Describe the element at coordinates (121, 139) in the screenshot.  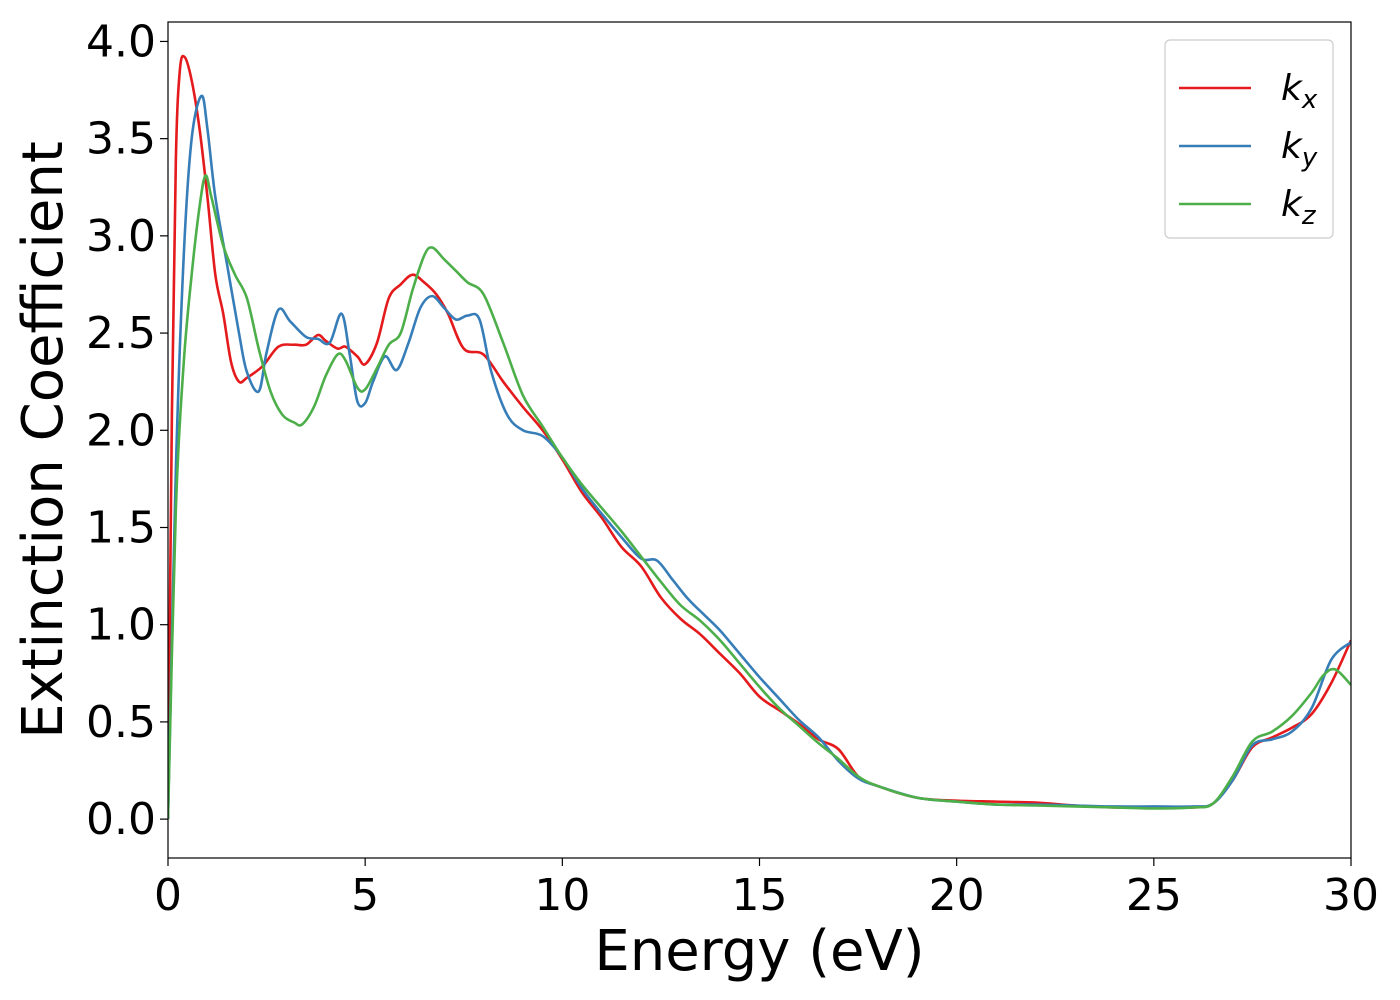
I see `y-tick-label: 3.5` at that location.